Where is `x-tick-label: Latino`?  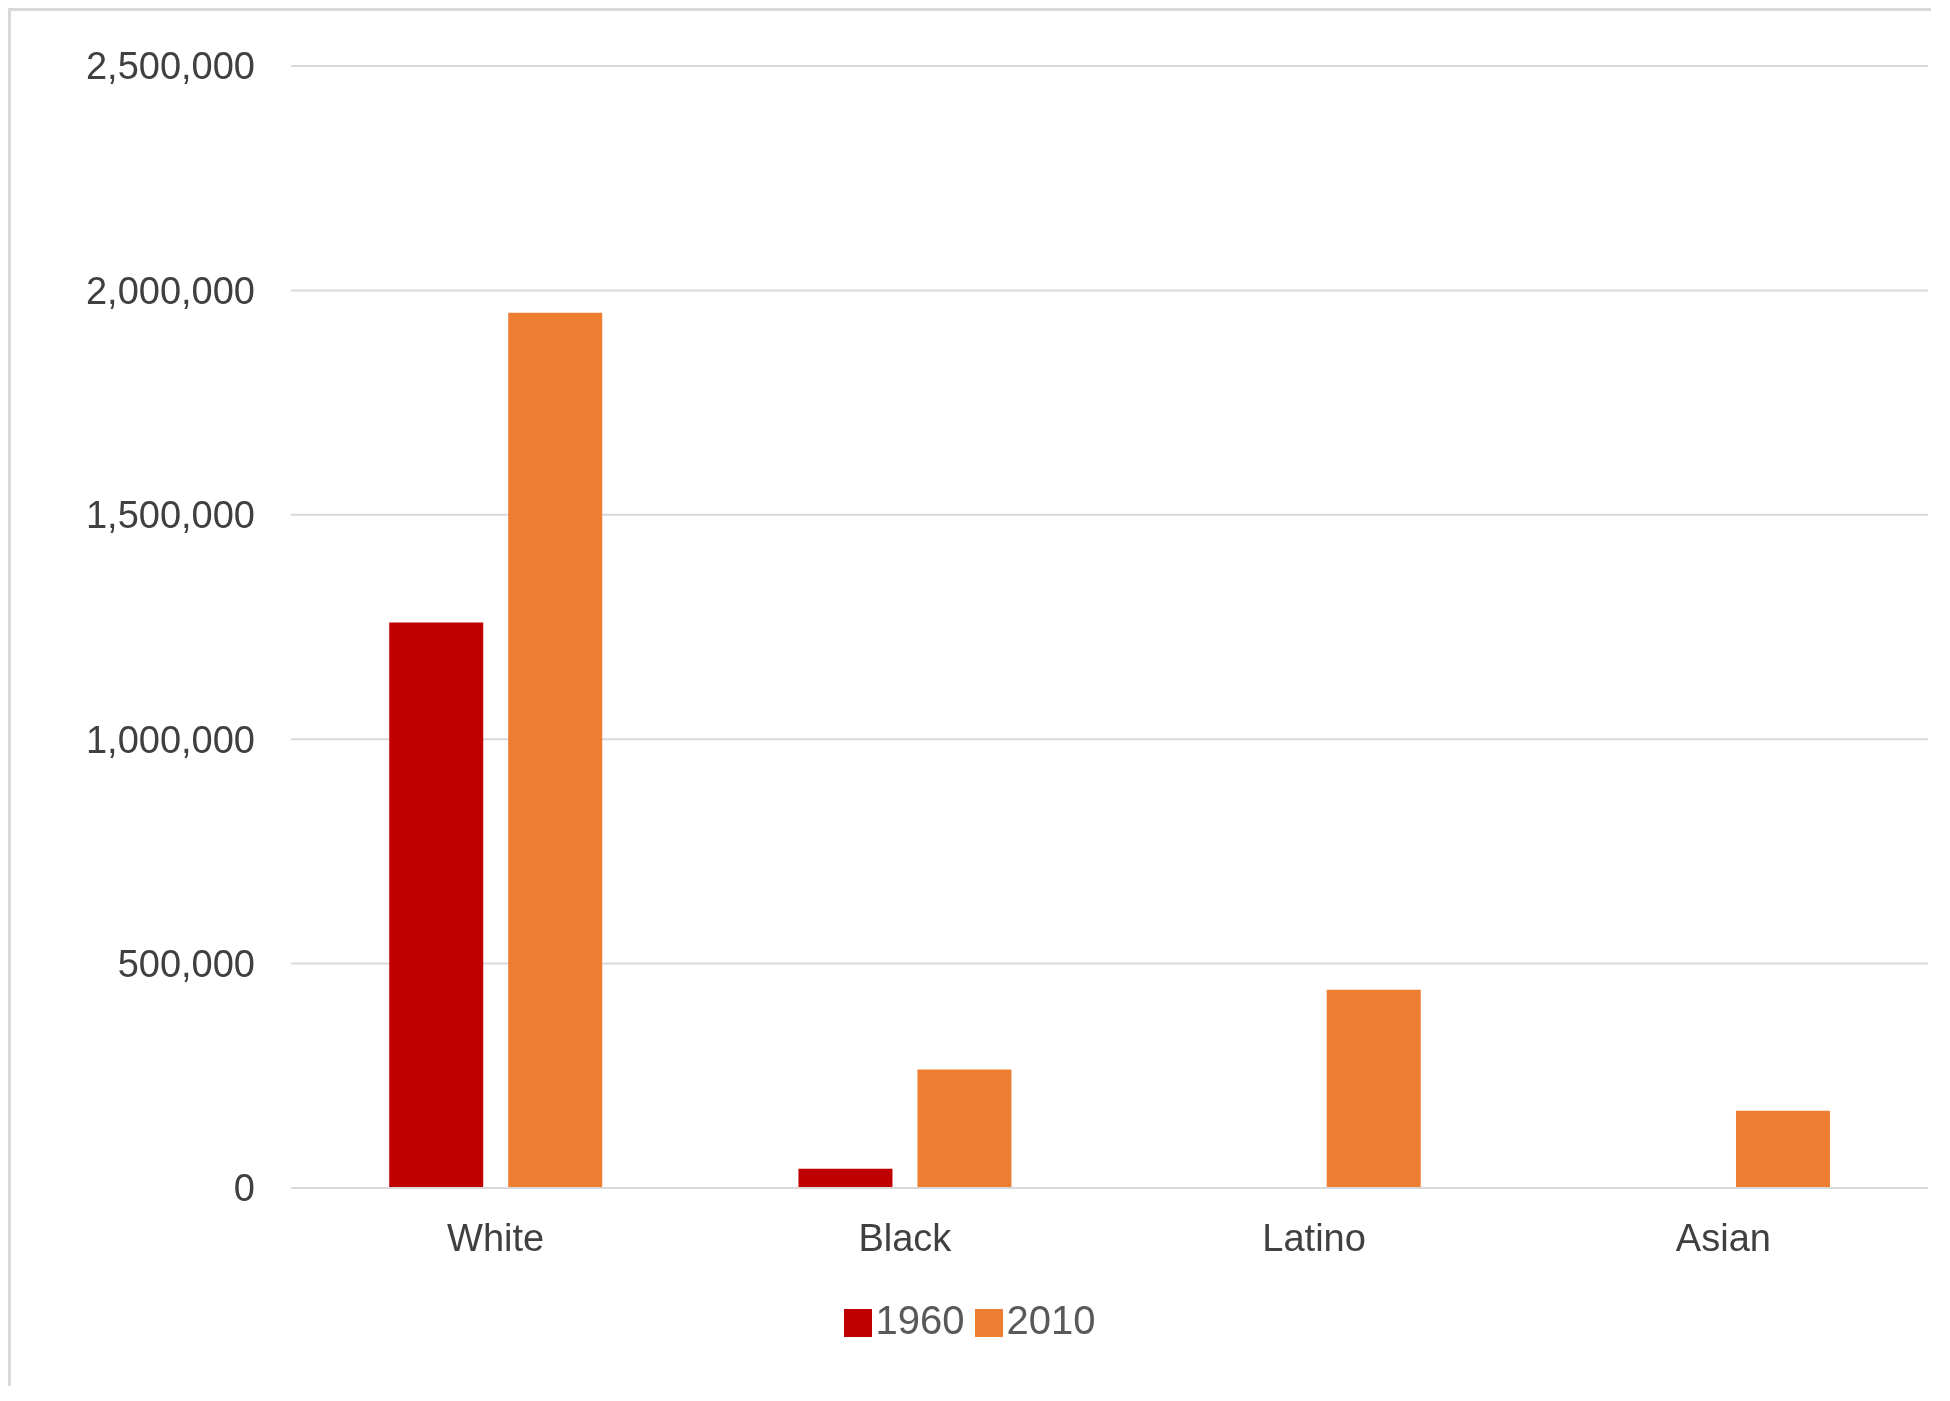
x-tick-label: Latino is located at coordinates (1314, 1237).